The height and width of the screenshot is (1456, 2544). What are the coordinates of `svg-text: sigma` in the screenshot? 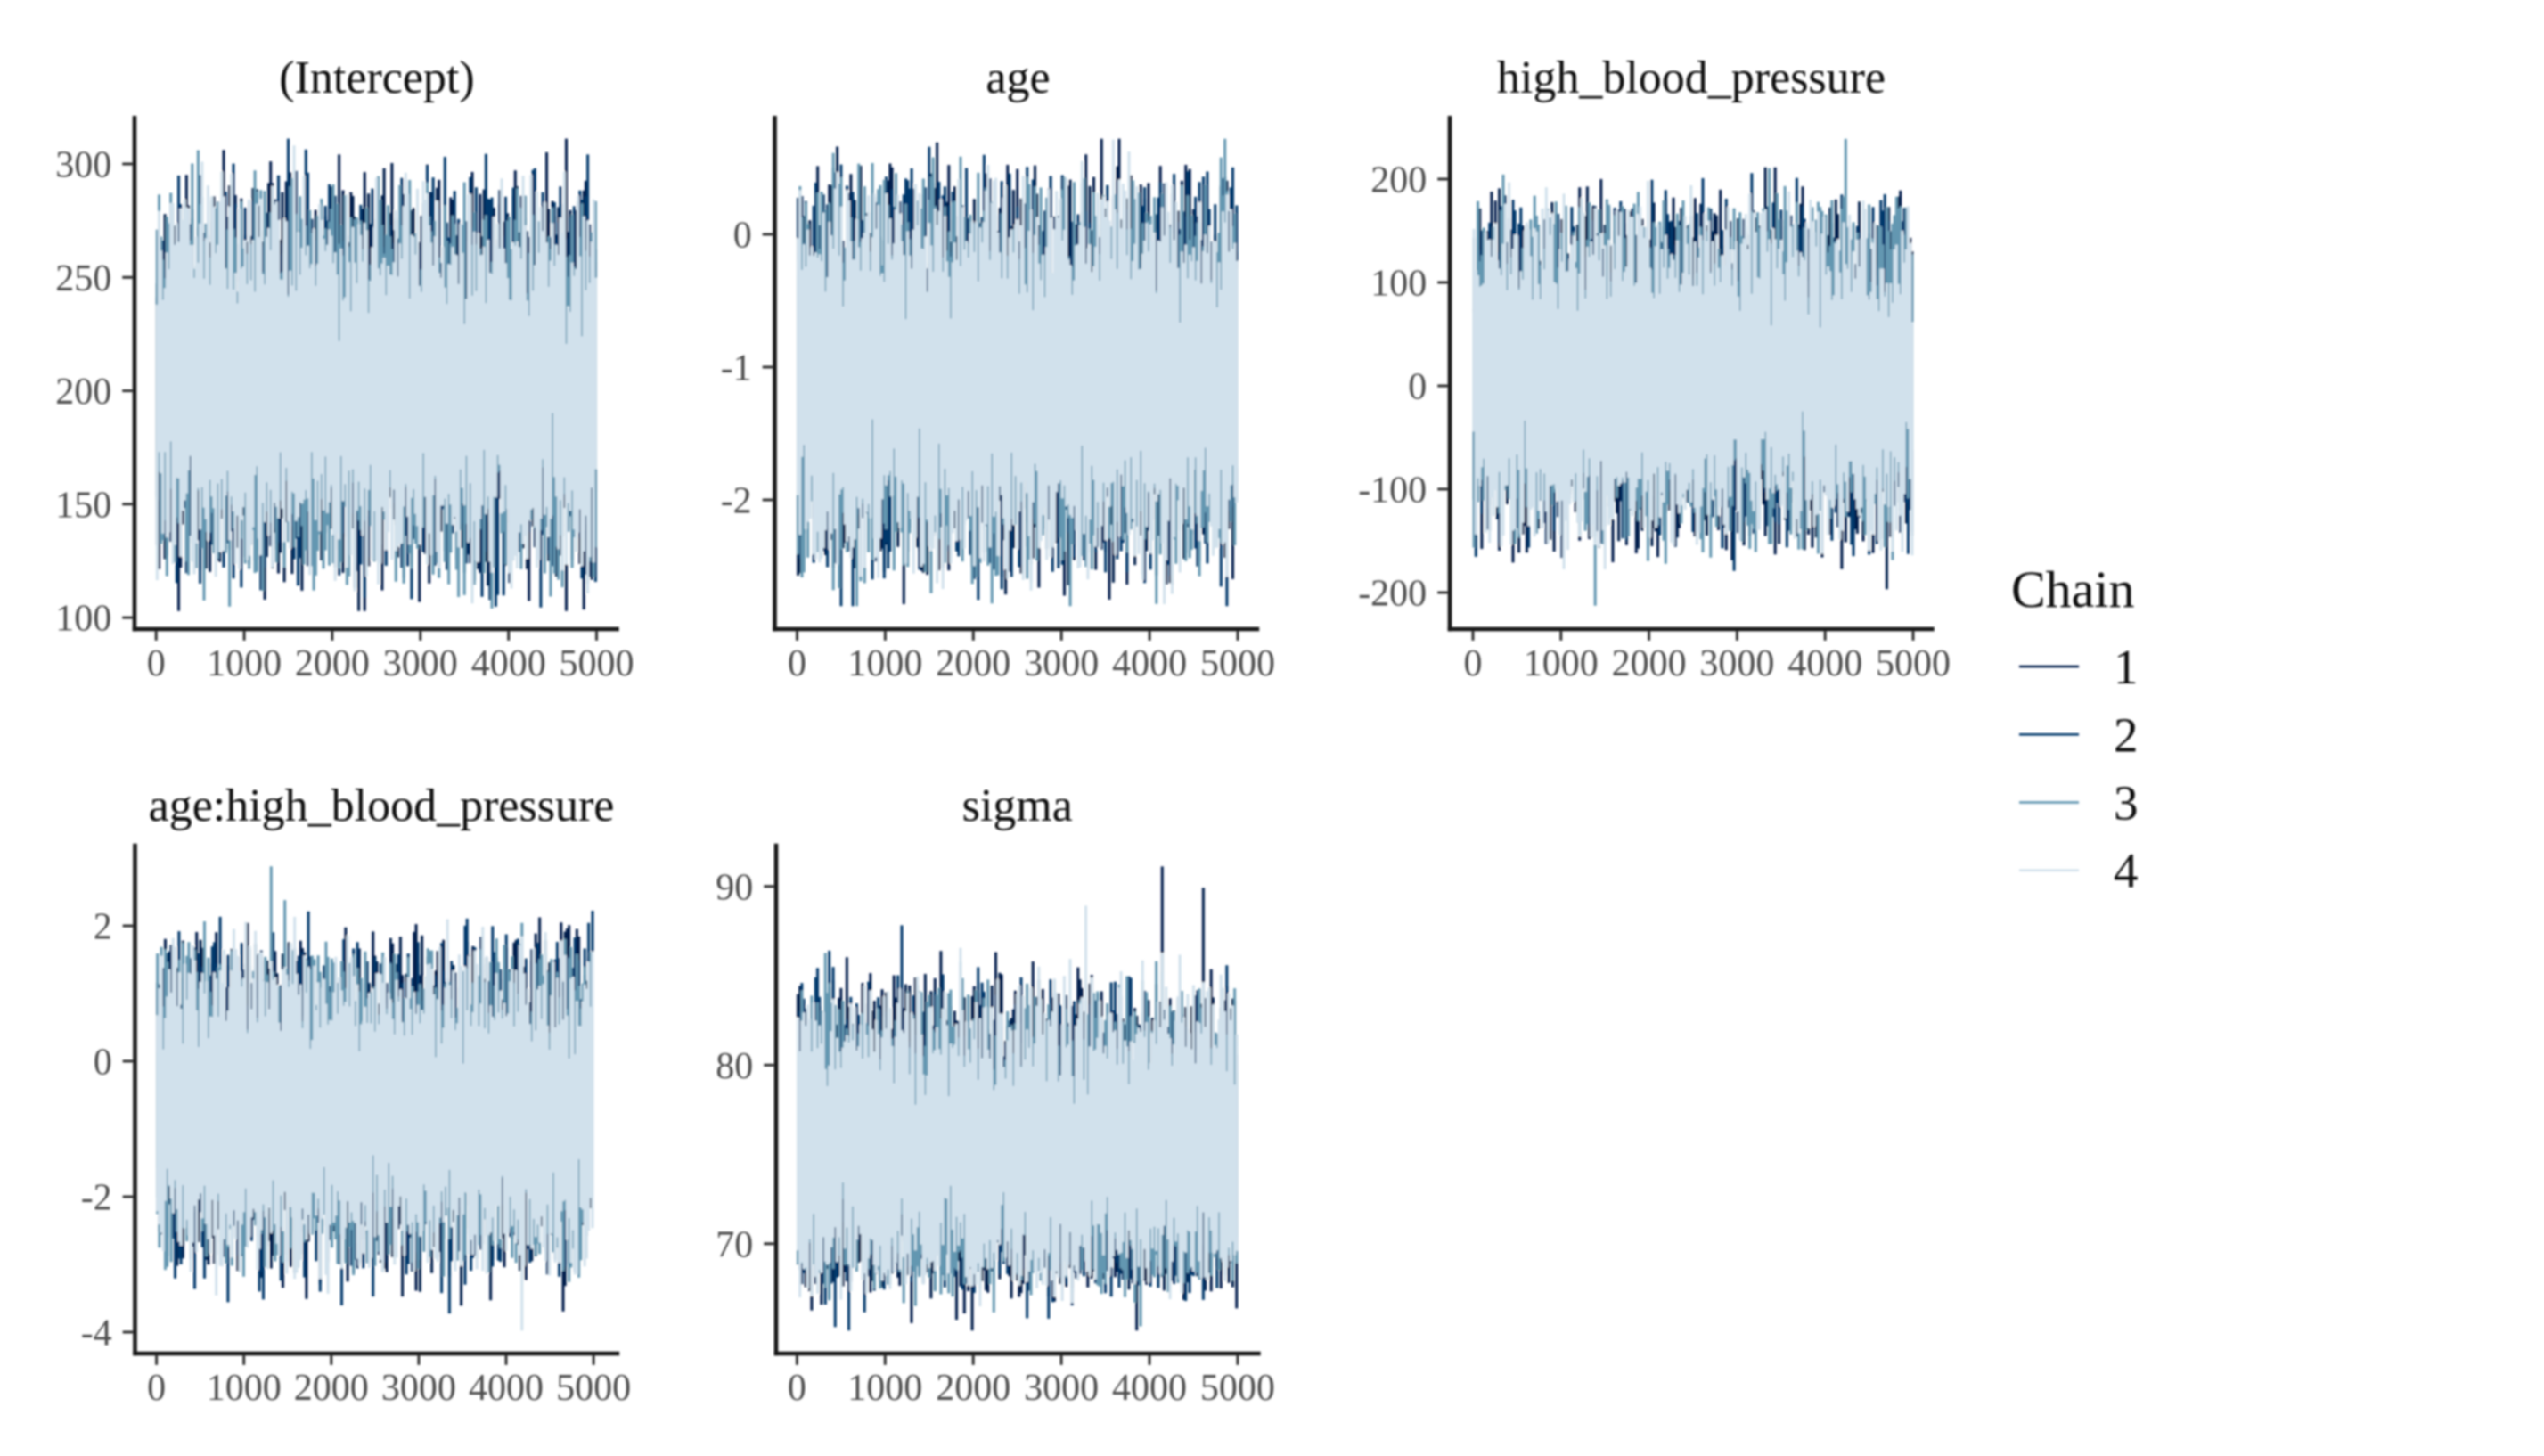 It's located at (1018, 806).